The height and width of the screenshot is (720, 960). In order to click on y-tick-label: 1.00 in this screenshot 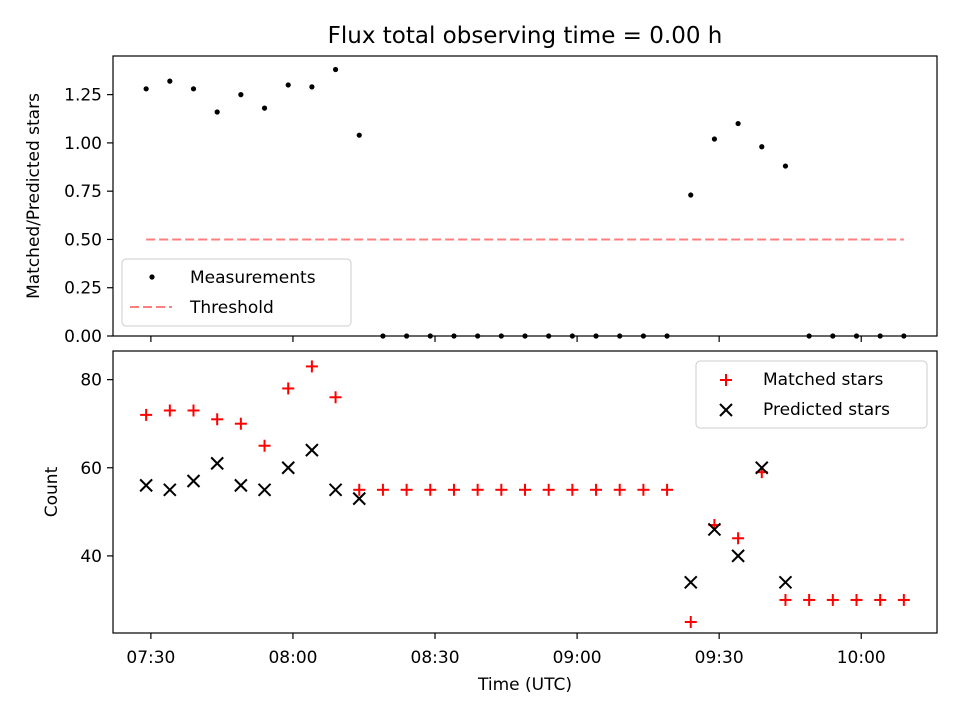, I will do `click(83, 144)`.